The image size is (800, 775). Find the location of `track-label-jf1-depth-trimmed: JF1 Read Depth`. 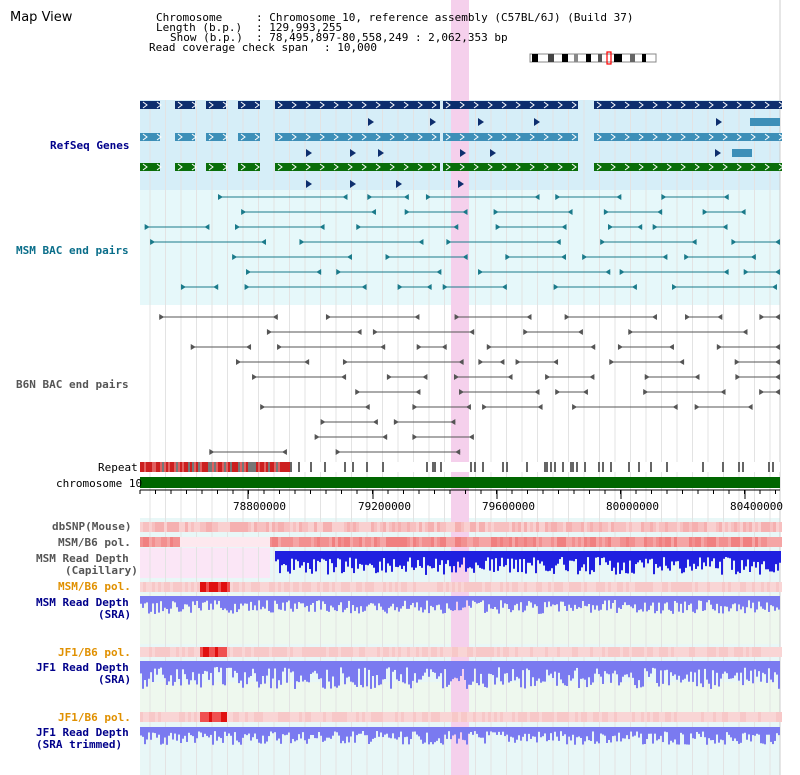

track-label-jf1-depth-trimmed: JF1 Read Depth is located at coordinates (82, 732).